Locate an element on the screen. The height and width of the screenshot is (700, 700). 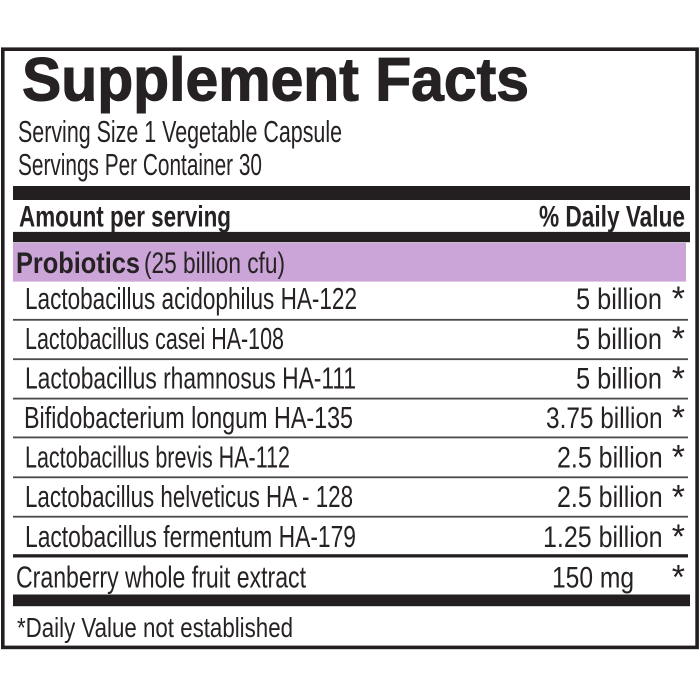
svg-text:Lactobacillus acidophilus HA-1: Lactobacillus acidophilus HA-122 is located at coordinates (191, 299).